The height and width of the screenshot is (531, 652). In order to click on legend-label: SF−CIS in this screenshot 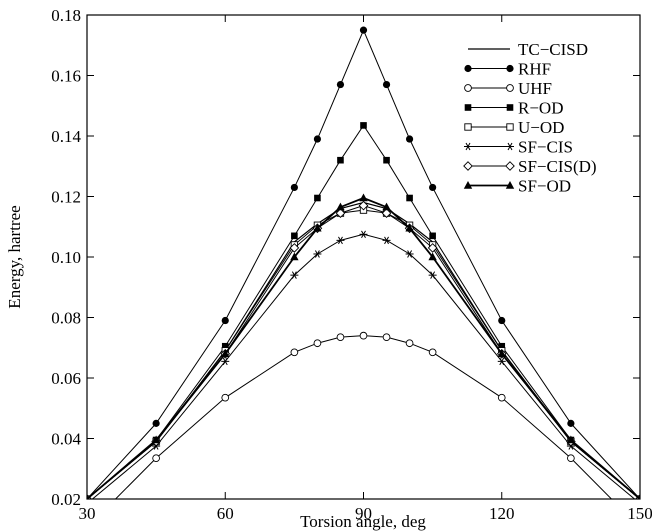, I will do `click(545, 147)`.